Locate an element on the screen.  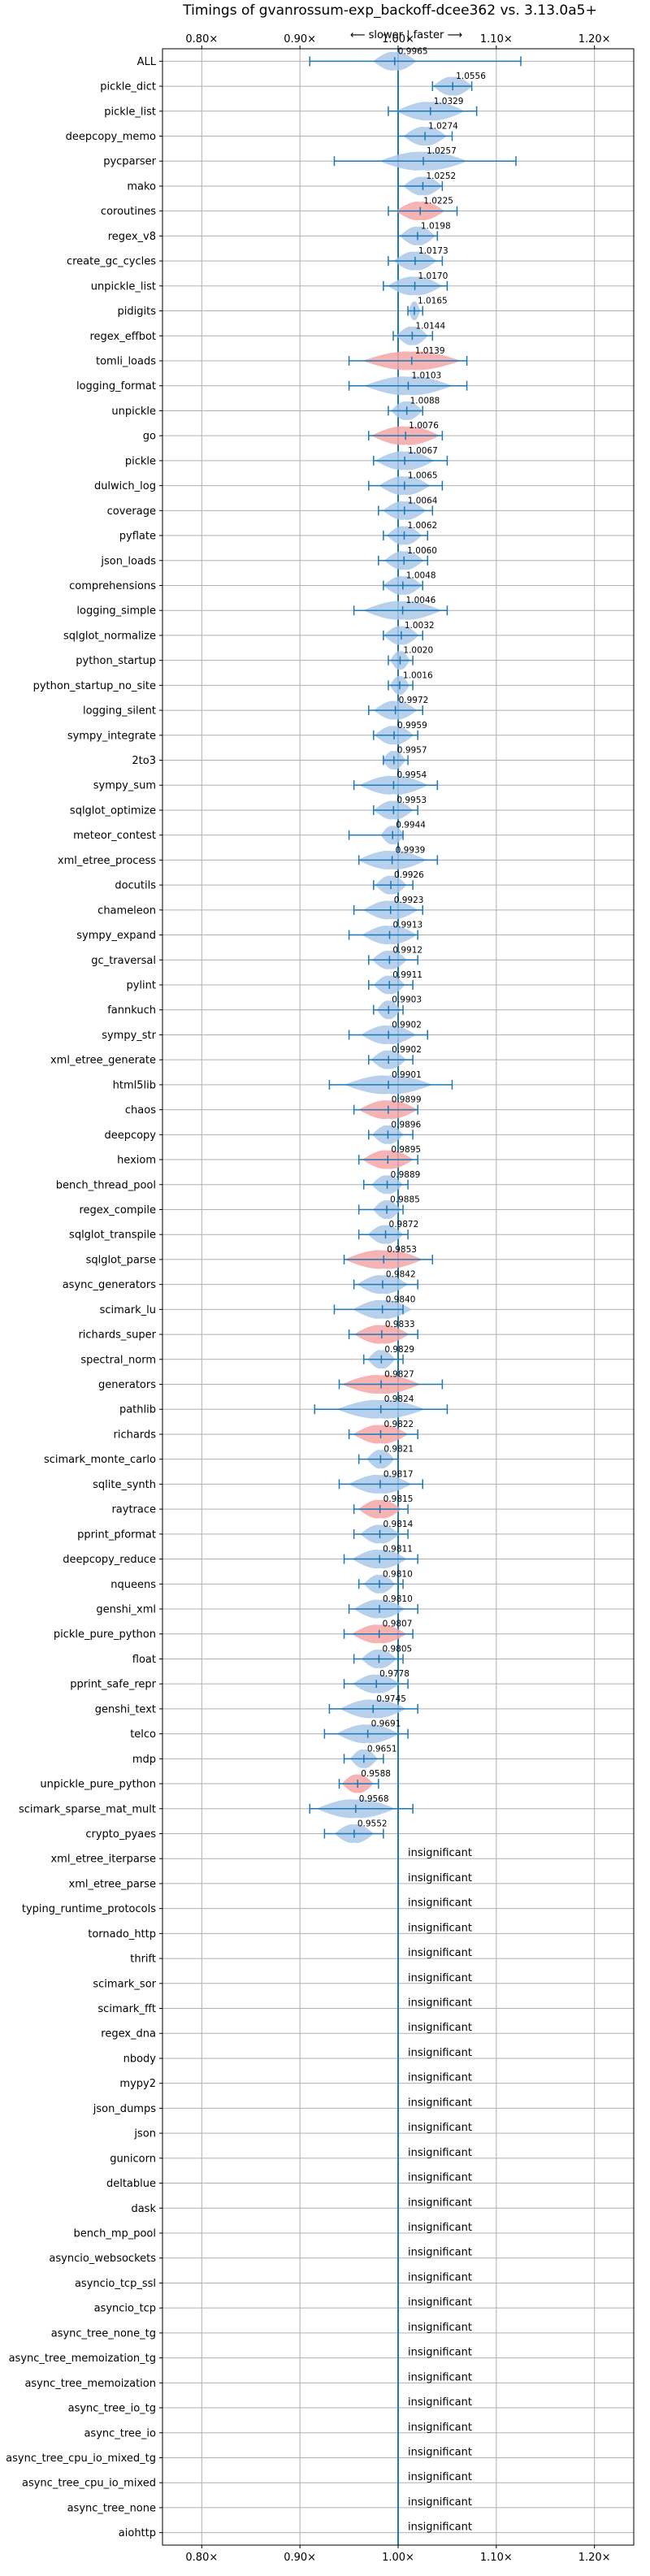
category-label: go is located at coordinates (149, 437).